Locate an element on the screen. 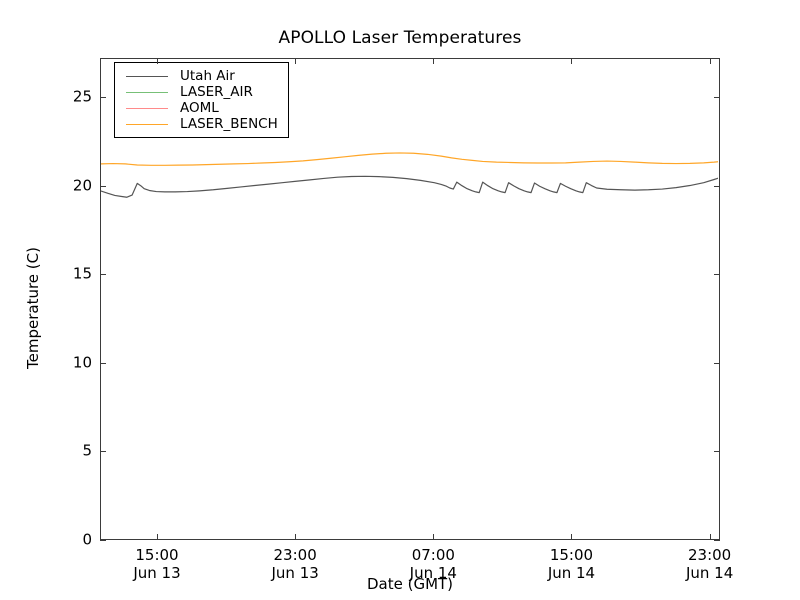 The image size is (800, 600). legend-label-aoml: AOML is located at coordinates (199, 108).